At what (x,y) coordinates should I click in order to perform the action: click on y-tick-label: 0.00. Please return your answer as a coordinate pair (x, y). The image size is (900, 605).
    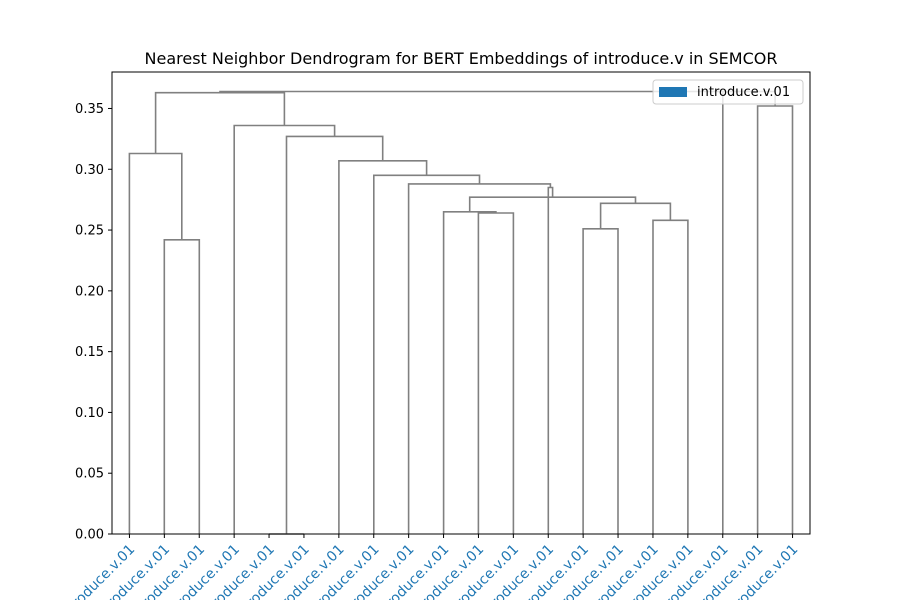
    Looking at the image, I should click on (89, 535).